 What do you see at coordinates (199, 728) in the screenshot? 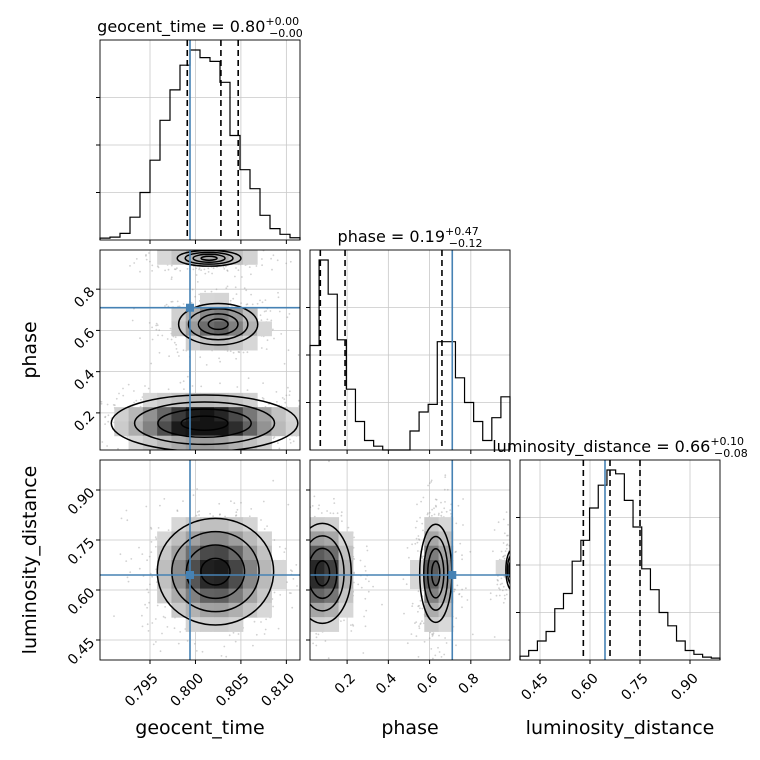
I see `x-axis-label: geocent_time` at bounding box center [199, 728].